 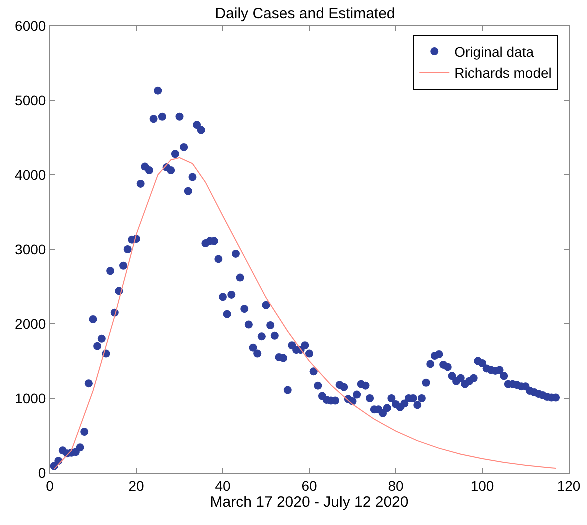 What do you see at coordinates (30, 249) in the screenshot?
I see `y-tick-label: 3000` at bounding box center [30, 249].